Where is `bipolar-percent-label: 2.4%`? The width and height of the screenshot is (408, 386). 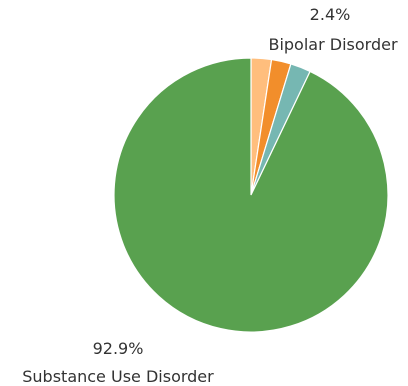 bipolar-percent-label: 2.4% is located at coordinates (330, 14).